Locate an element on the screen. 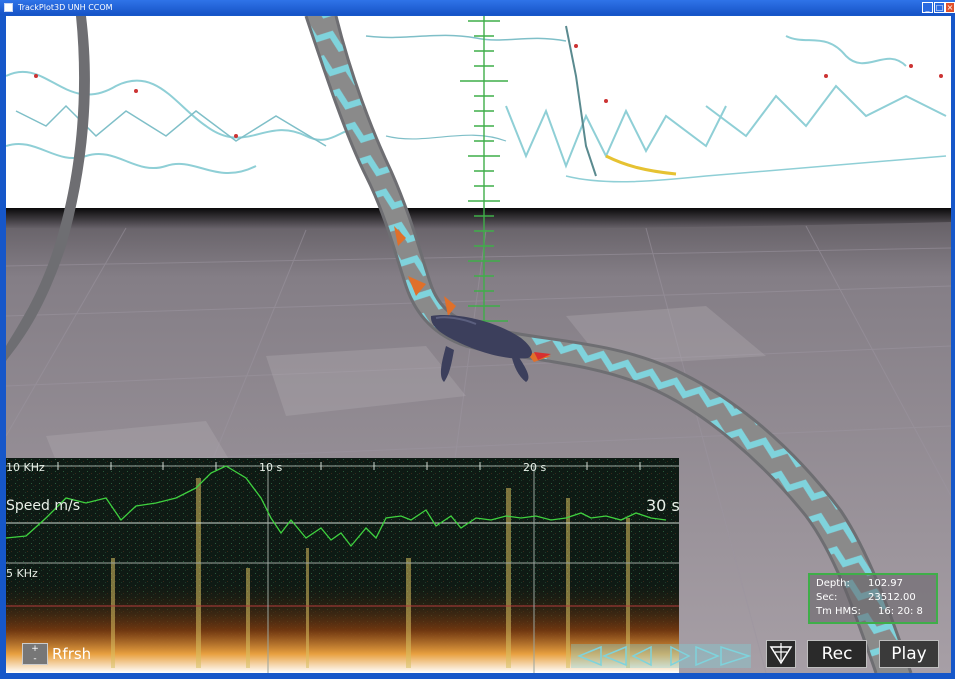  refresh-button: + - Rfrsh is located at coordinates (62, 654).